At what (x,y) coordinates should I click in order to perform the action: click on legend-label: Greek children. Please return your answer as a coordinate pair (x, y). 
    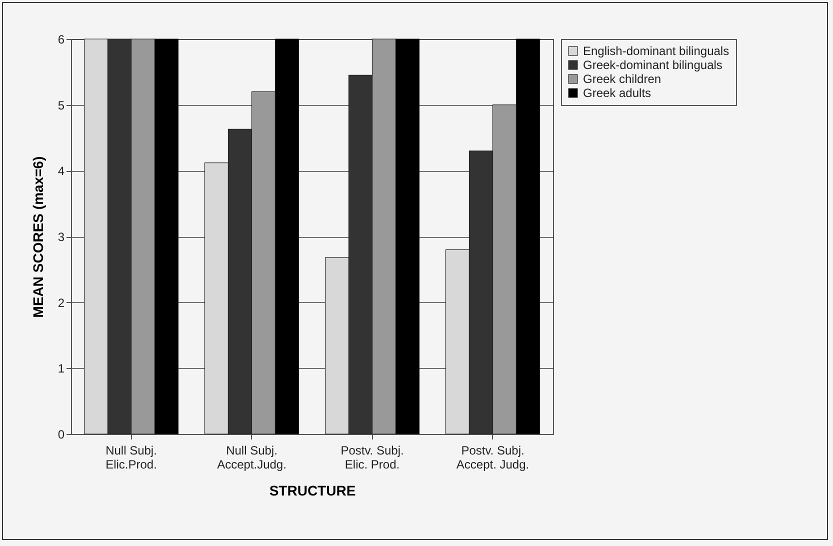
    Looking at the image, I should click on (622, 79).